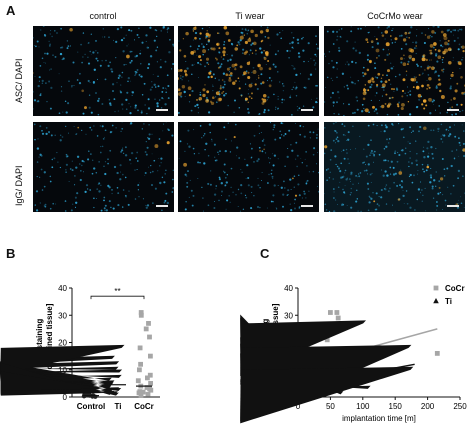 This screenshot has height=435, width=474. Describe the element at coordinates (117, 297) in the screenshot. I see `significance-bracket` at that location.